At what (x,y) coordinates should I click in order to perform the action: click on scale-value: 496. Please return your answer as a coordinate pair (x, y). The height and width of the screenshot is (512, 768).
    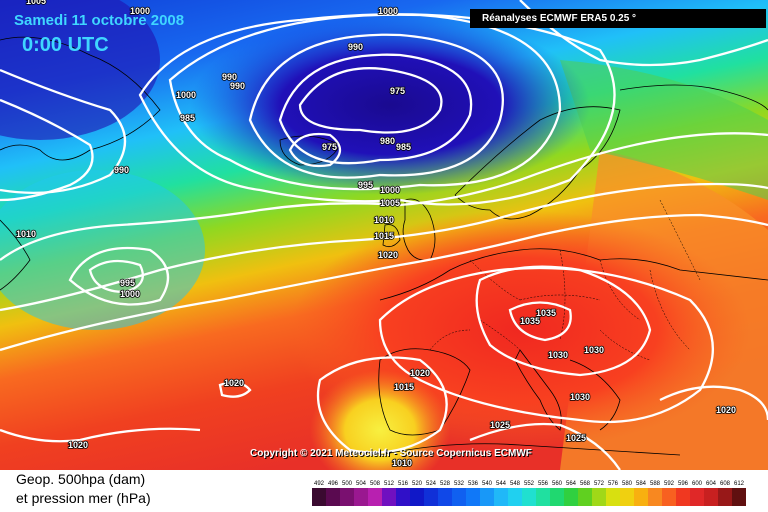
    Looking at the image, I should click on (333, 484).